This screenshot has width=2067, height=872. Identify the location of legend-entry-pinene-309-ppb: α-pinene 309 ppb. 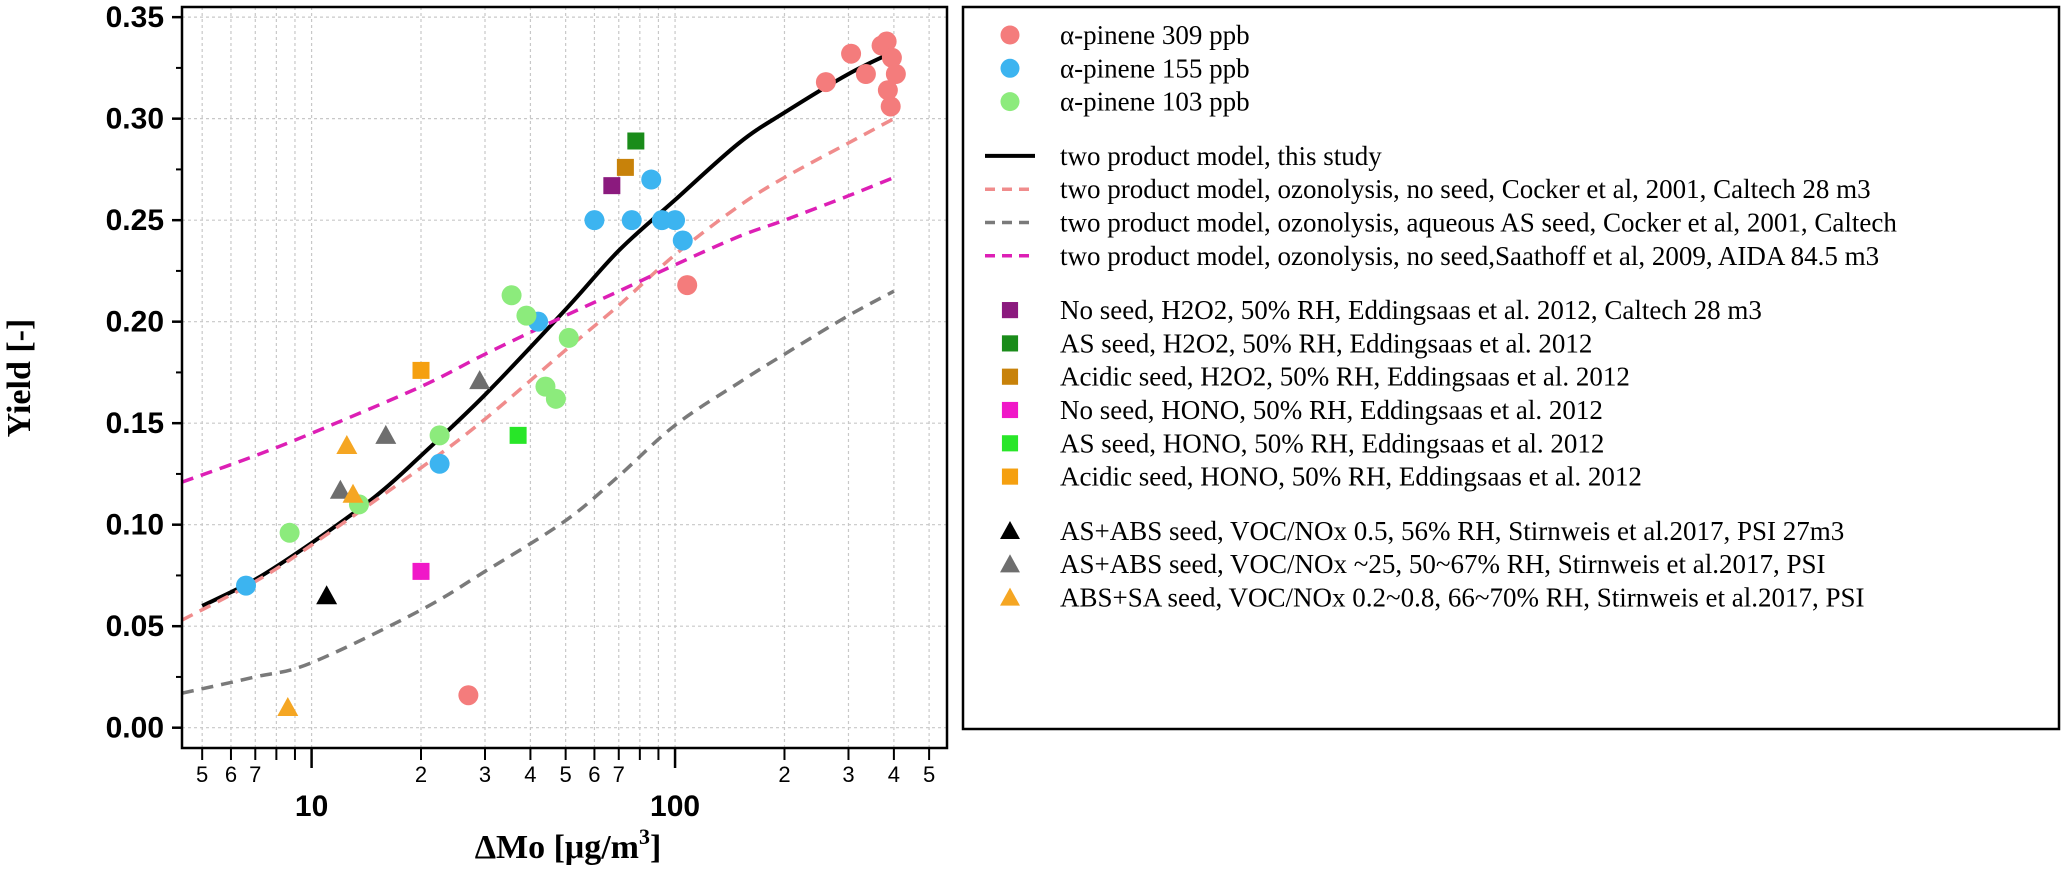
(1125, 35).